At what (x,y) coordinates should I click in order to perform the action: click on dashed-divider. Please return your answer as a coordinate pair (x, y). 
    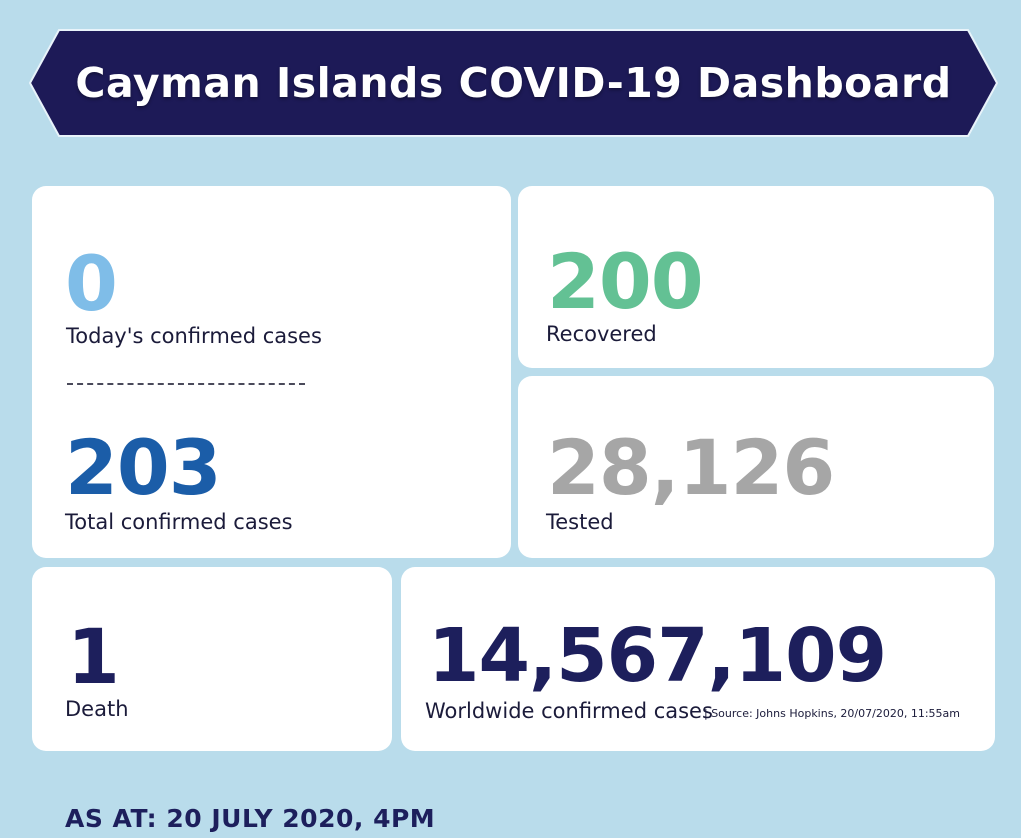
    Looking at the image, I should click on (186, 384).